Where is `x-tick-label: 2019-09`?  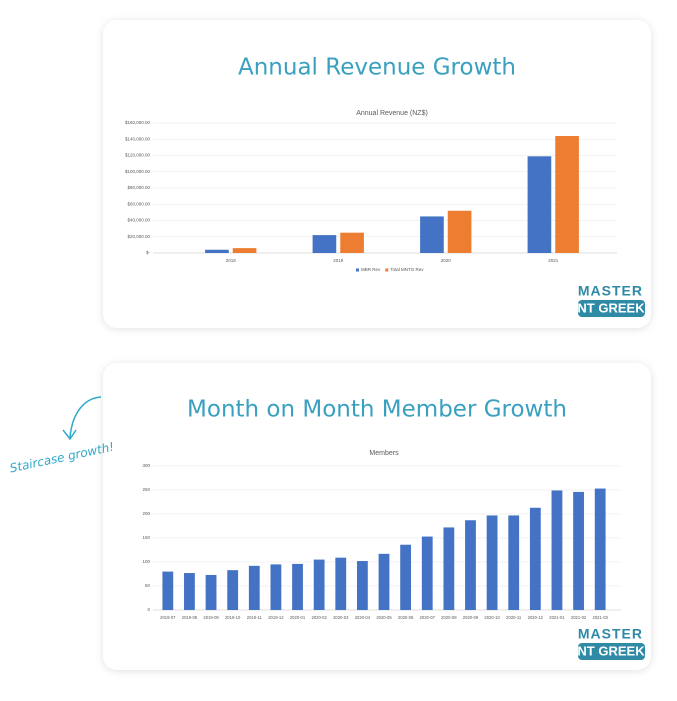 x-tick-label: 2019-09 is located at coordinates (211, 617).